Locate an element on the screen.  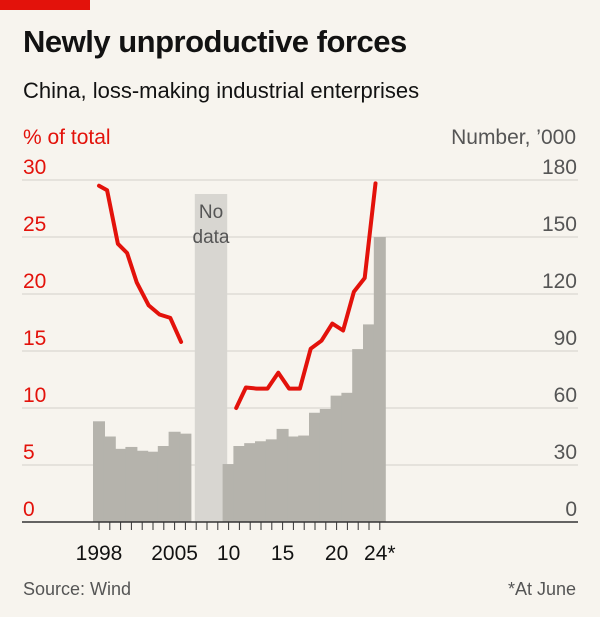
x-tick-label: 2005 is located at coordinates (174, 553).